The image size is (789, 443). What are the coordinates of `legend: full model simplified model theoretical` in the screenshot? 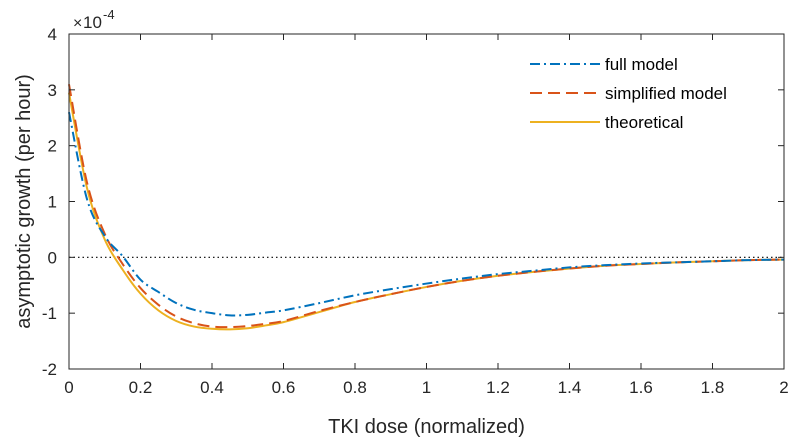 It's located at (628, 93).